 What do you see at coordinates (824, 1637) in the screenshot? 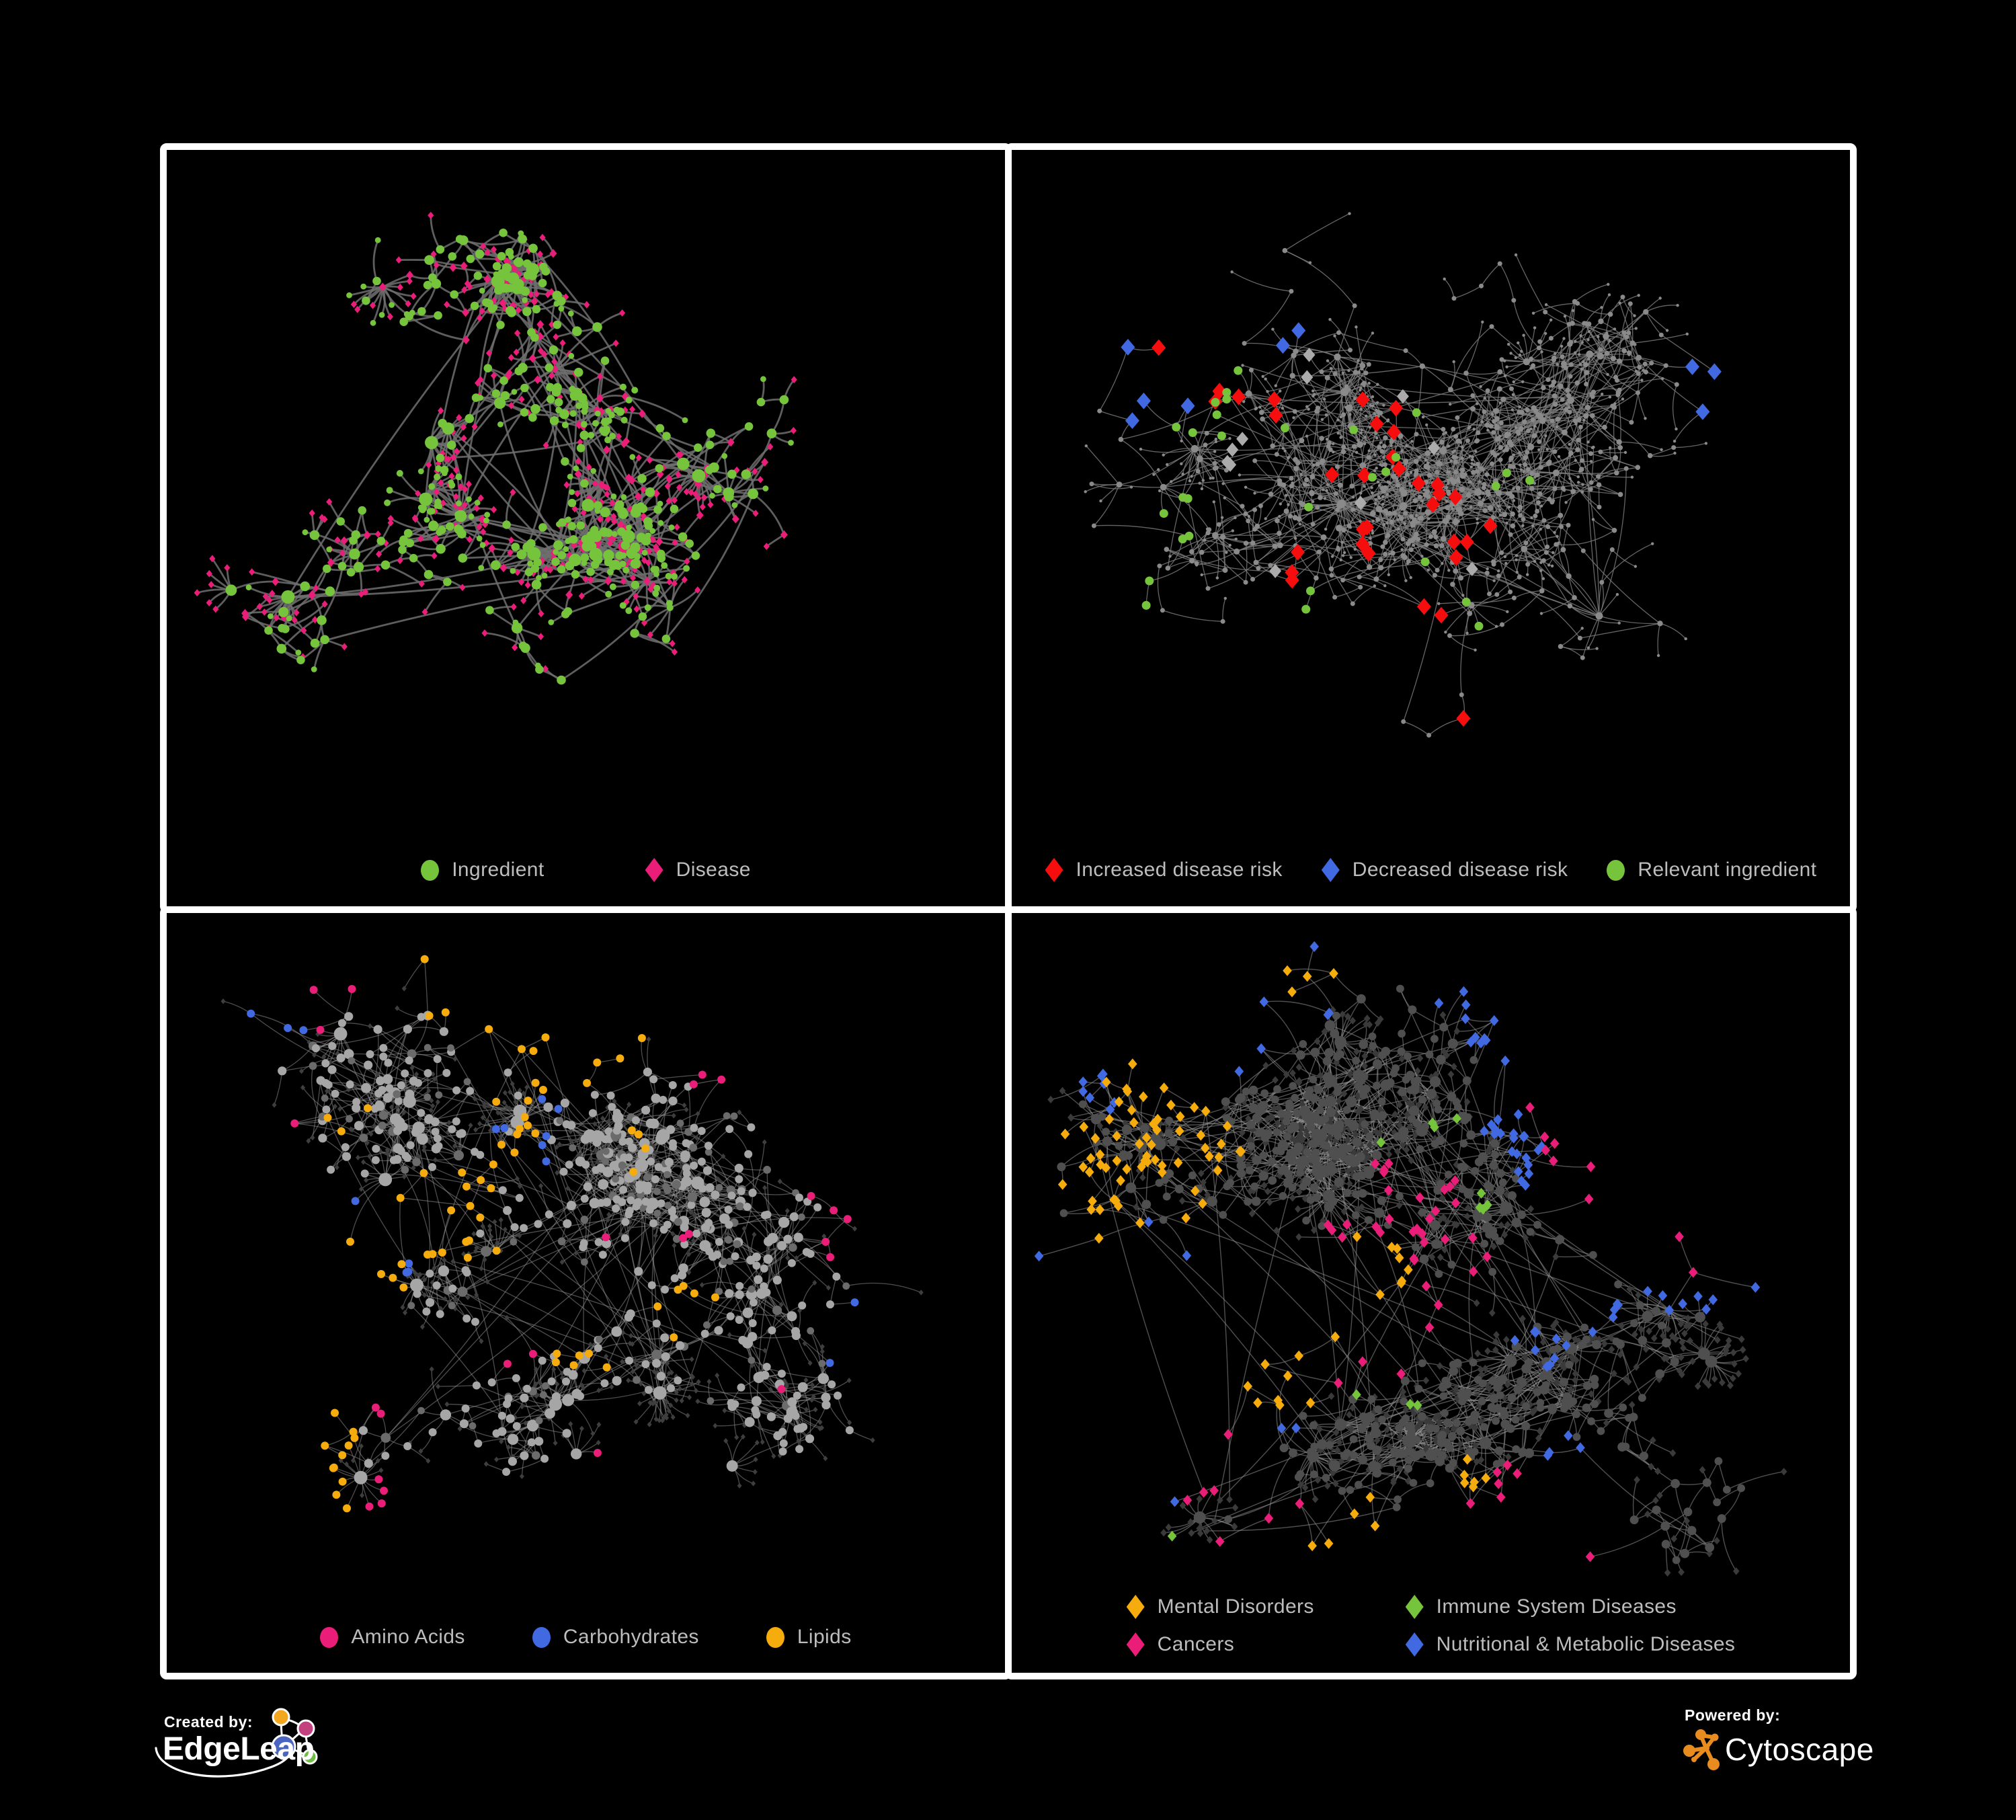
I see `legend-label: Lipids` at bounding box center [824, 1637].